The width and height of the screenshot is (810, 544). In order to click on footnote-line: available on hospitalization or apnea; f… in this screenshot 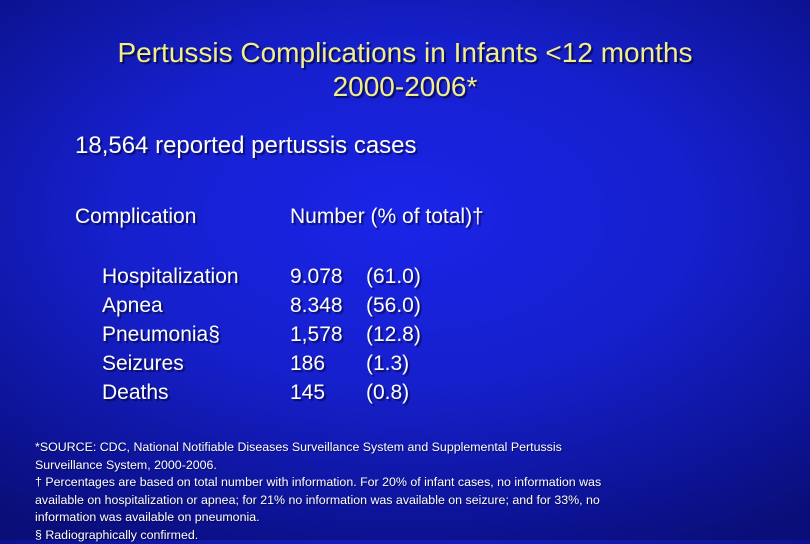, I will do `click(385, 501)`.